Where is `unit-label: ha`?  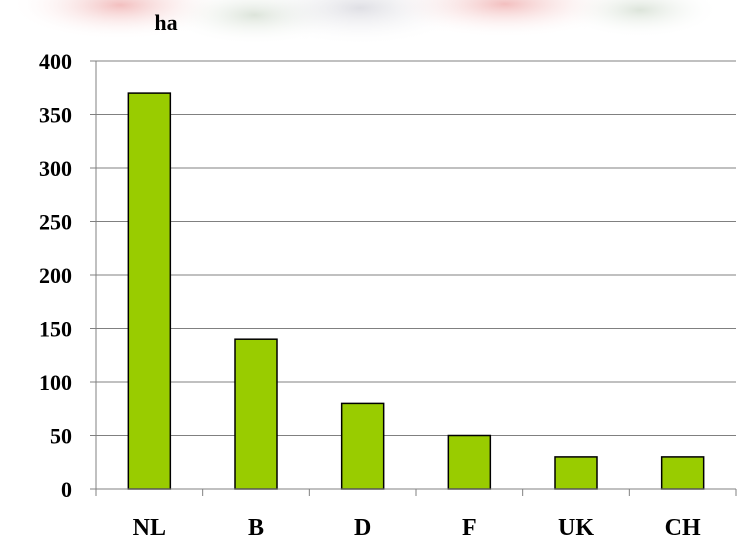
unit-label: ha is located at coordinates (165, 22).